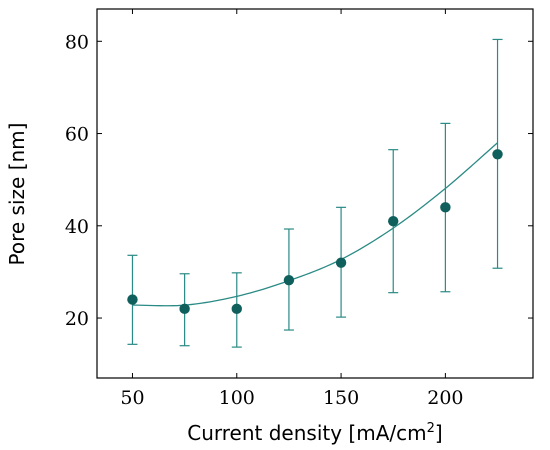  Describe the element at coordinates (237, 398) in the screenshot. I see `x-tick-label: 100` at that location.